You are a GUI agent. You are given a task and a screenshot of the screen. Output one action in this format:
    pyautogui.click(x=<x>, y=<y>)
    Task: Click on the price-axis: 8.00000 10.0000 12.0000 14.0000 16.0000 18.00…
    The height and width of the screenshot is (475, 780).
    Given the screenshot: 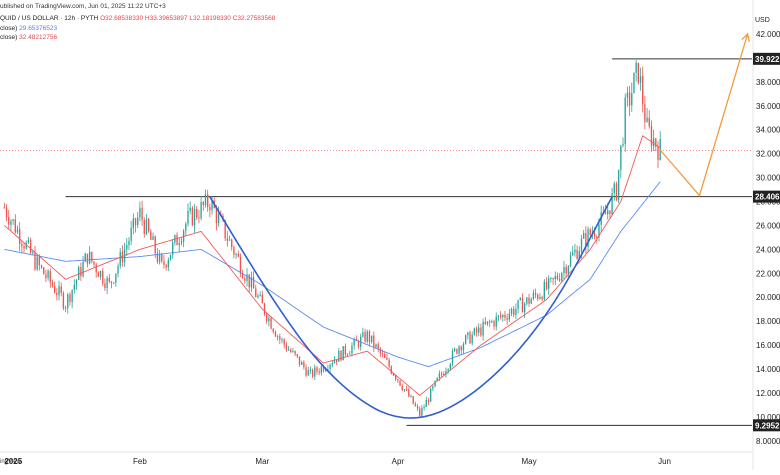 What is the action you would take?
    pyautogui.click(x=766, y=235)
    